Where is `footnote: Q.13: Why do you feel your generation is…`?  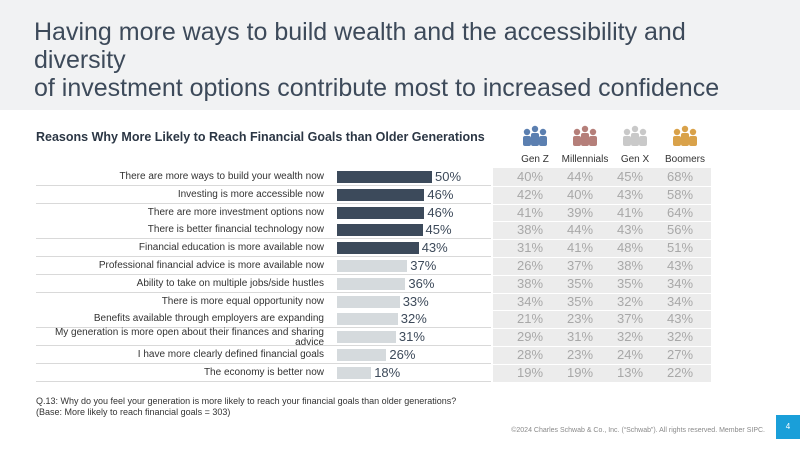 footnote: Q.13: Why do you feel your generation is… is located at coordinates (246, 407).